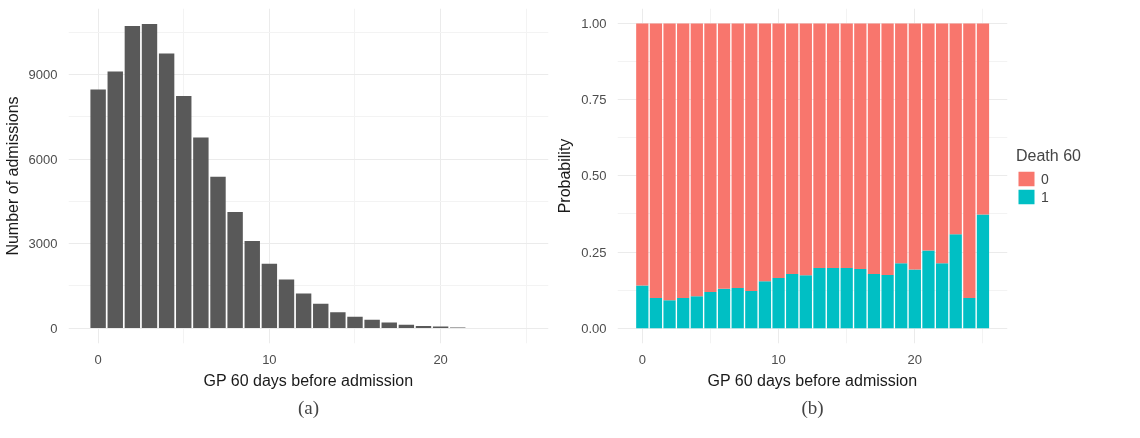 The height and width of the screenshot is (438, 1140). I want to click on y-tick-label: 0.00, so click(594, 328).